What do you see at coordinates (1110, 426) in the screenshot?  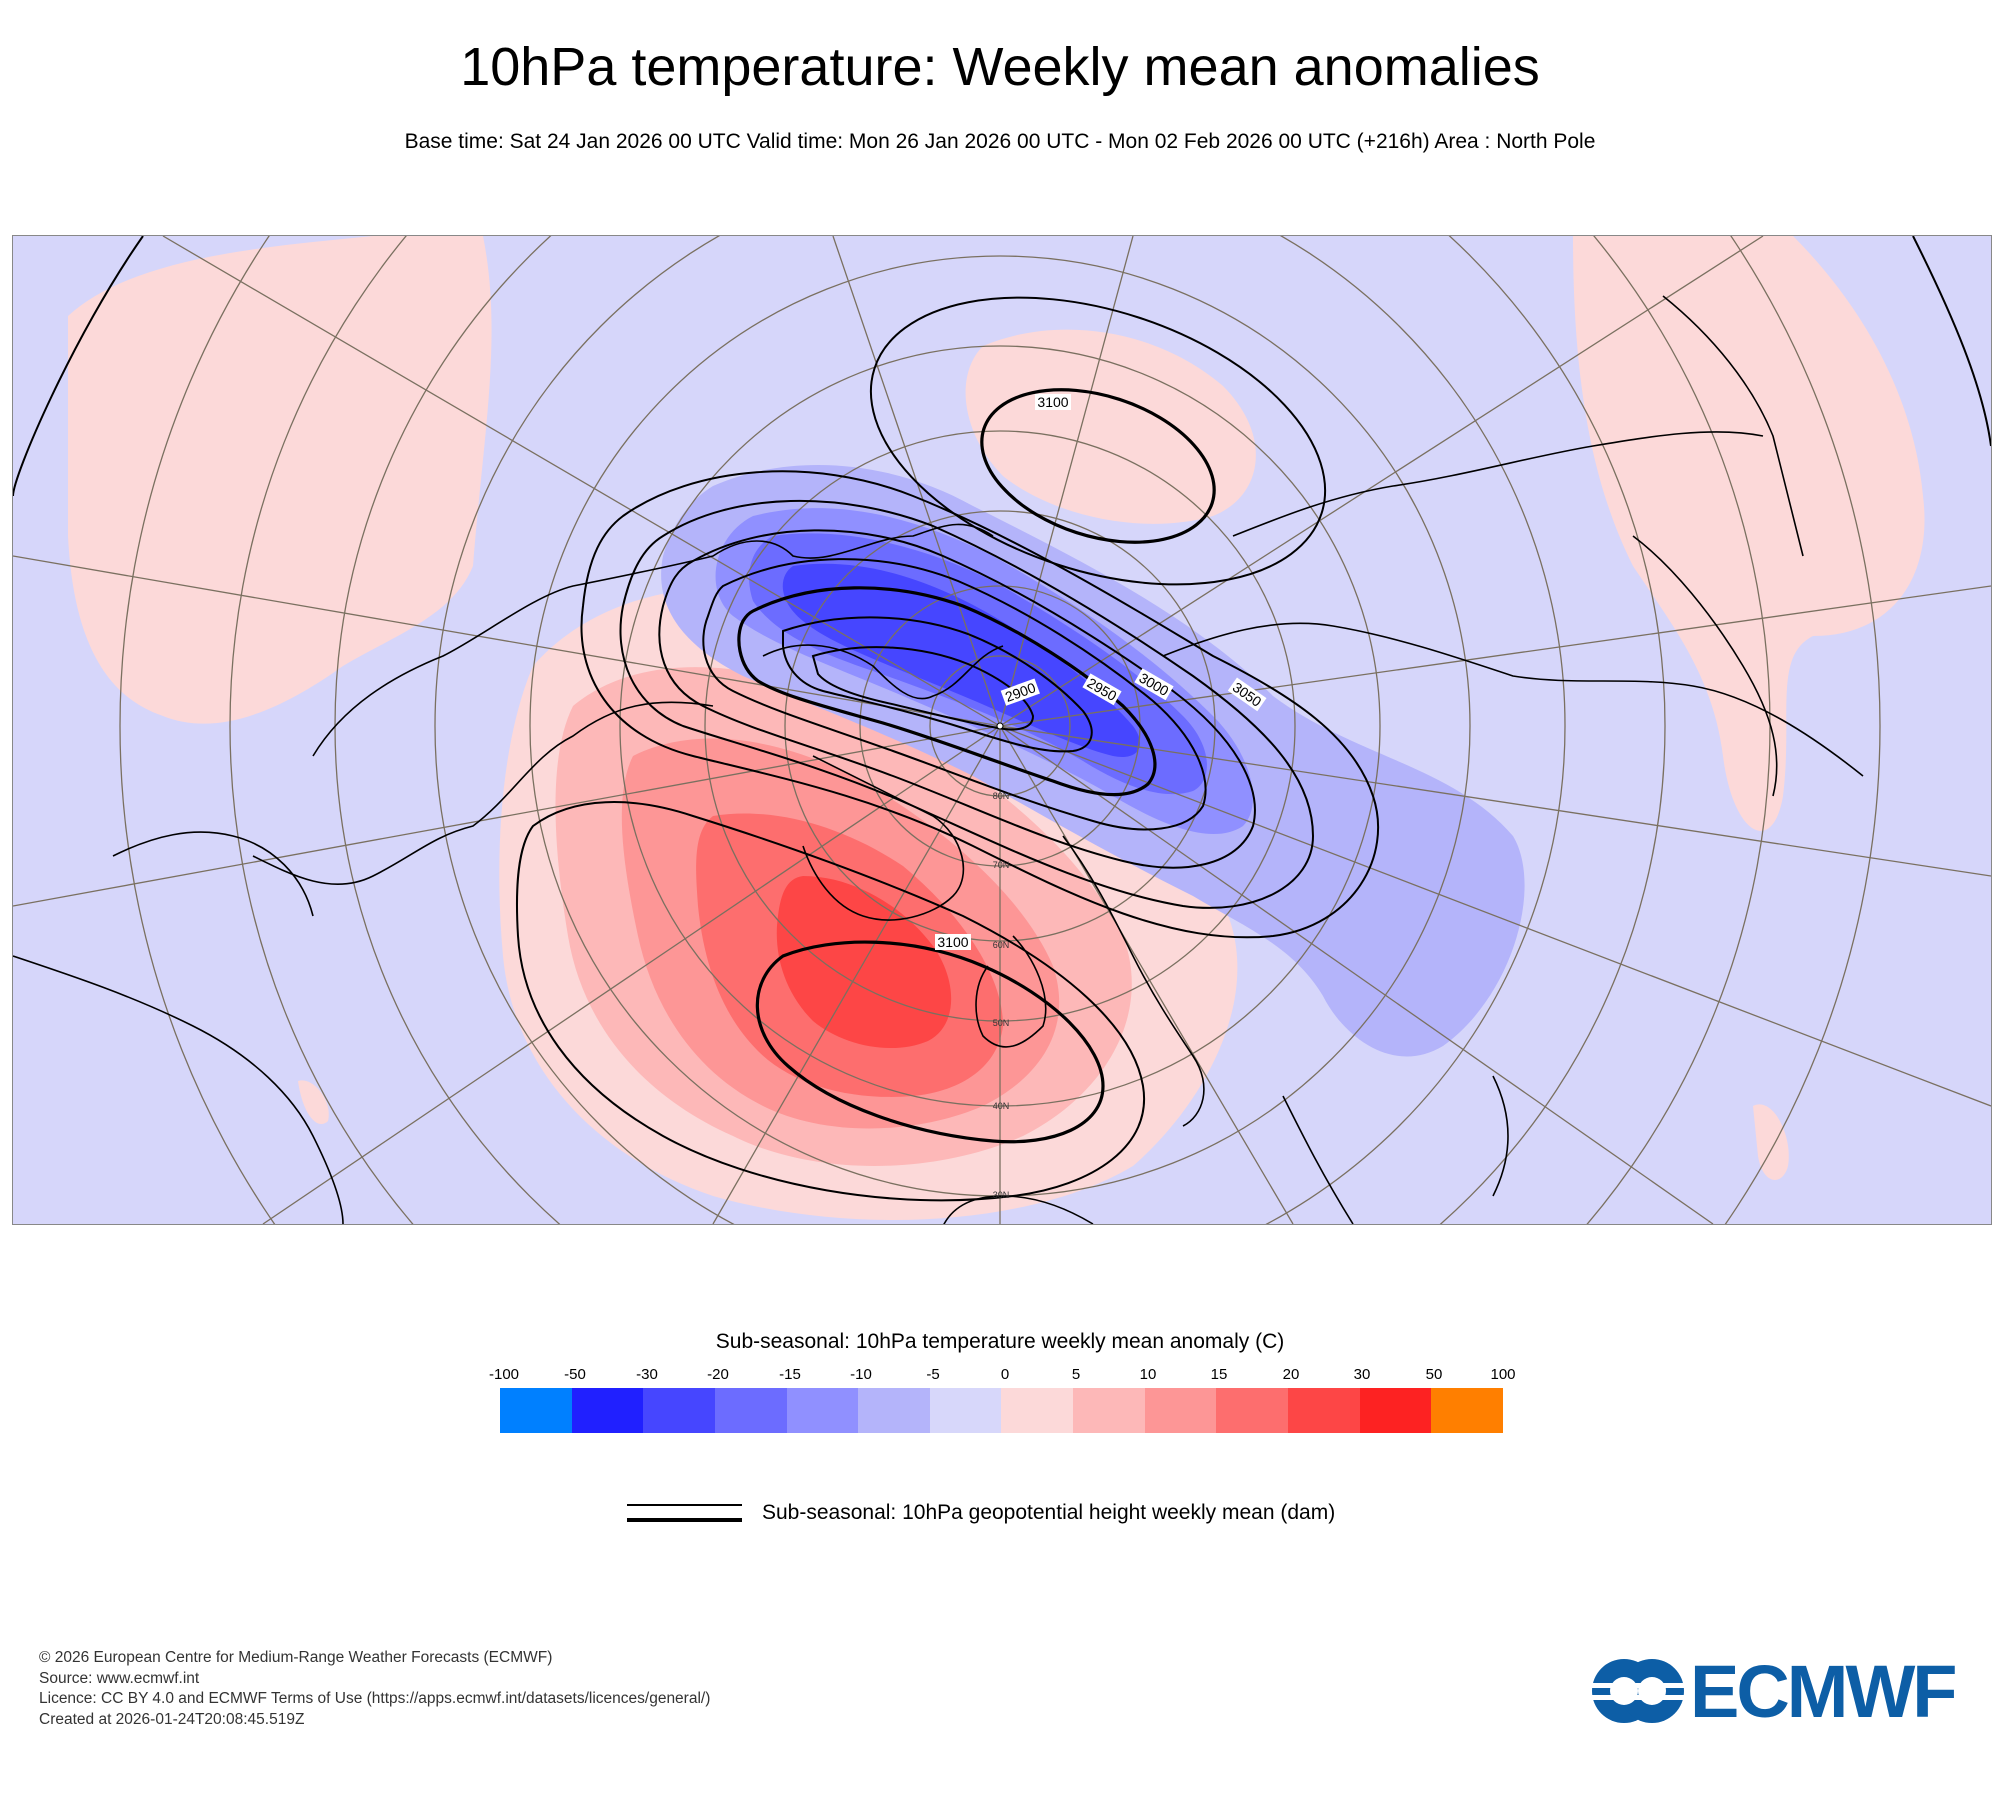 I see `anomaly-pos-alaska` at bounding box center [1110, 426].